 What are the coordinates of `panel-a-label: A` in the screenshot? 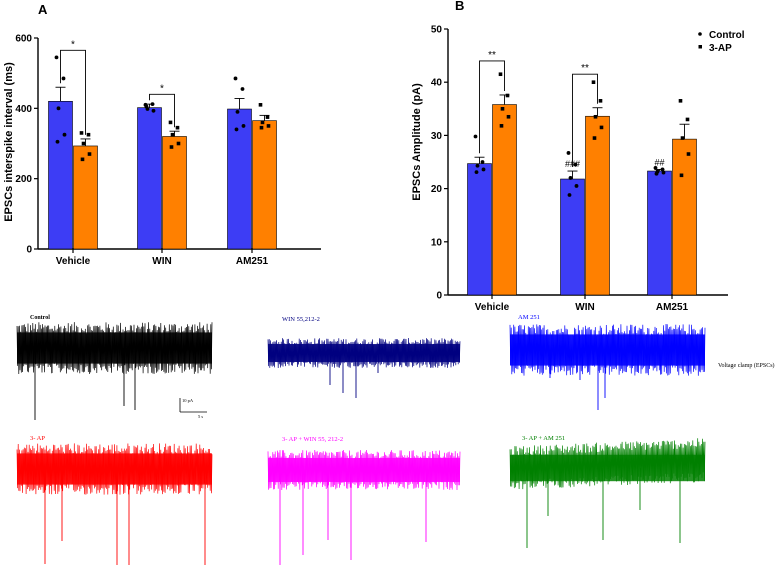 It's located at (43, 9).